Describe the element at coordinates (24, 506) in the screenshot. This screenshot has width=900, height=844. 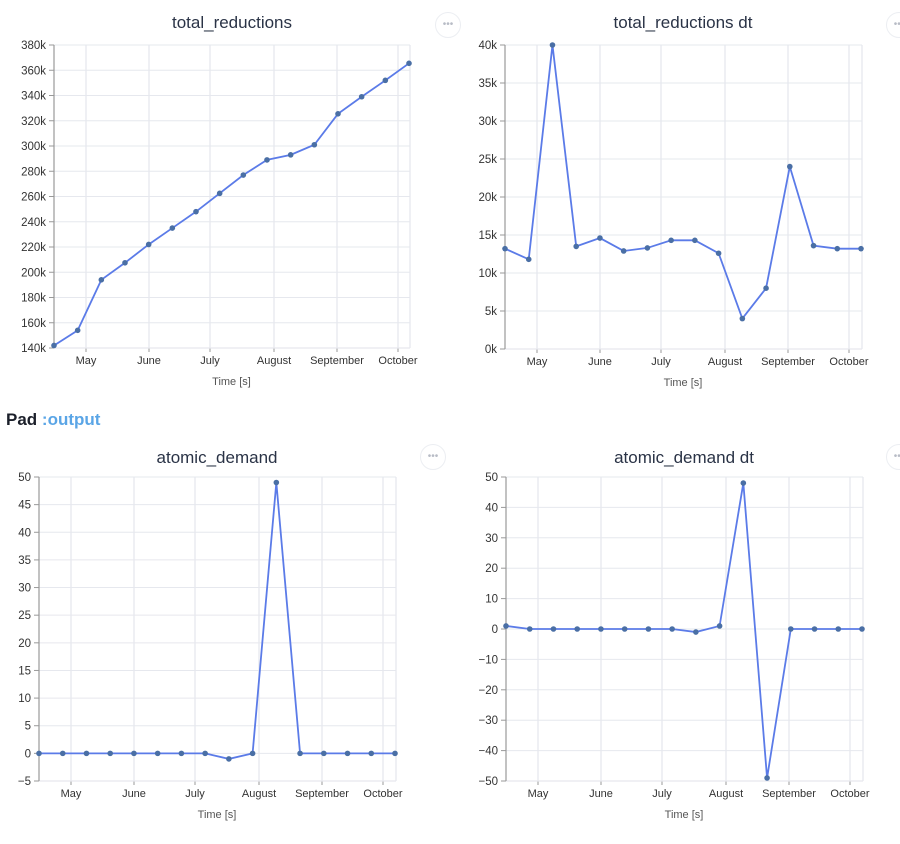
I see `y-tick-label: 45` at that location.